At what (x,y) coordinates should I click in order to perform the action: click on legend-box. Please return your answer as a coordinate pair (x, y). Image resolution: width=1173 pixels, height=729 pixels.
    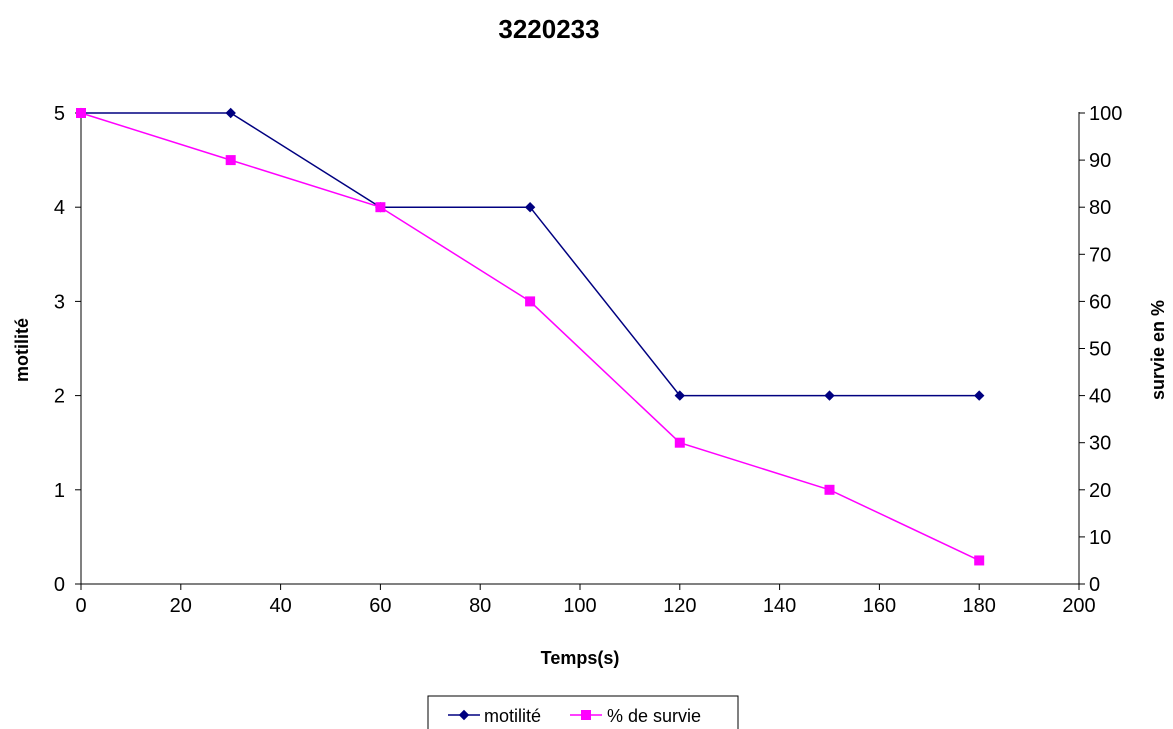
    Looking at the image, I should click on (583, 712).